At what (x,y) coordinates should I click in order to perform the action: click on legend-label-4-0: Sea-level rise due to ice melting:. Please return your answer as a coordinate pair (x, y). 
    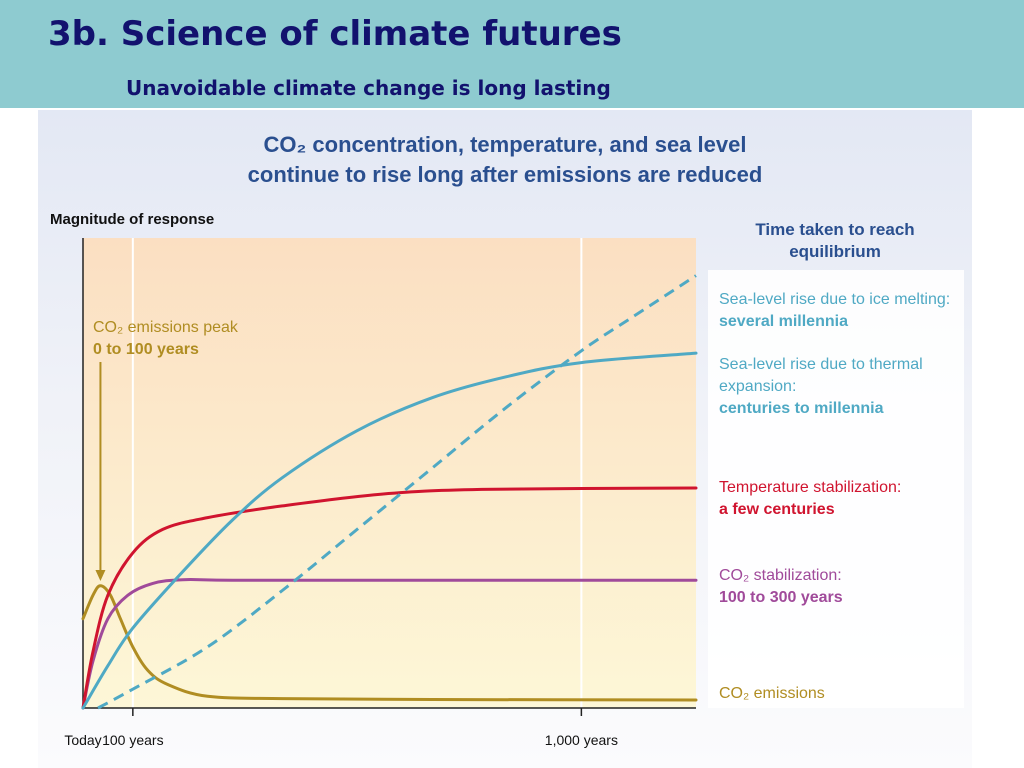
    Looking at the image, I should click on (834, 299).